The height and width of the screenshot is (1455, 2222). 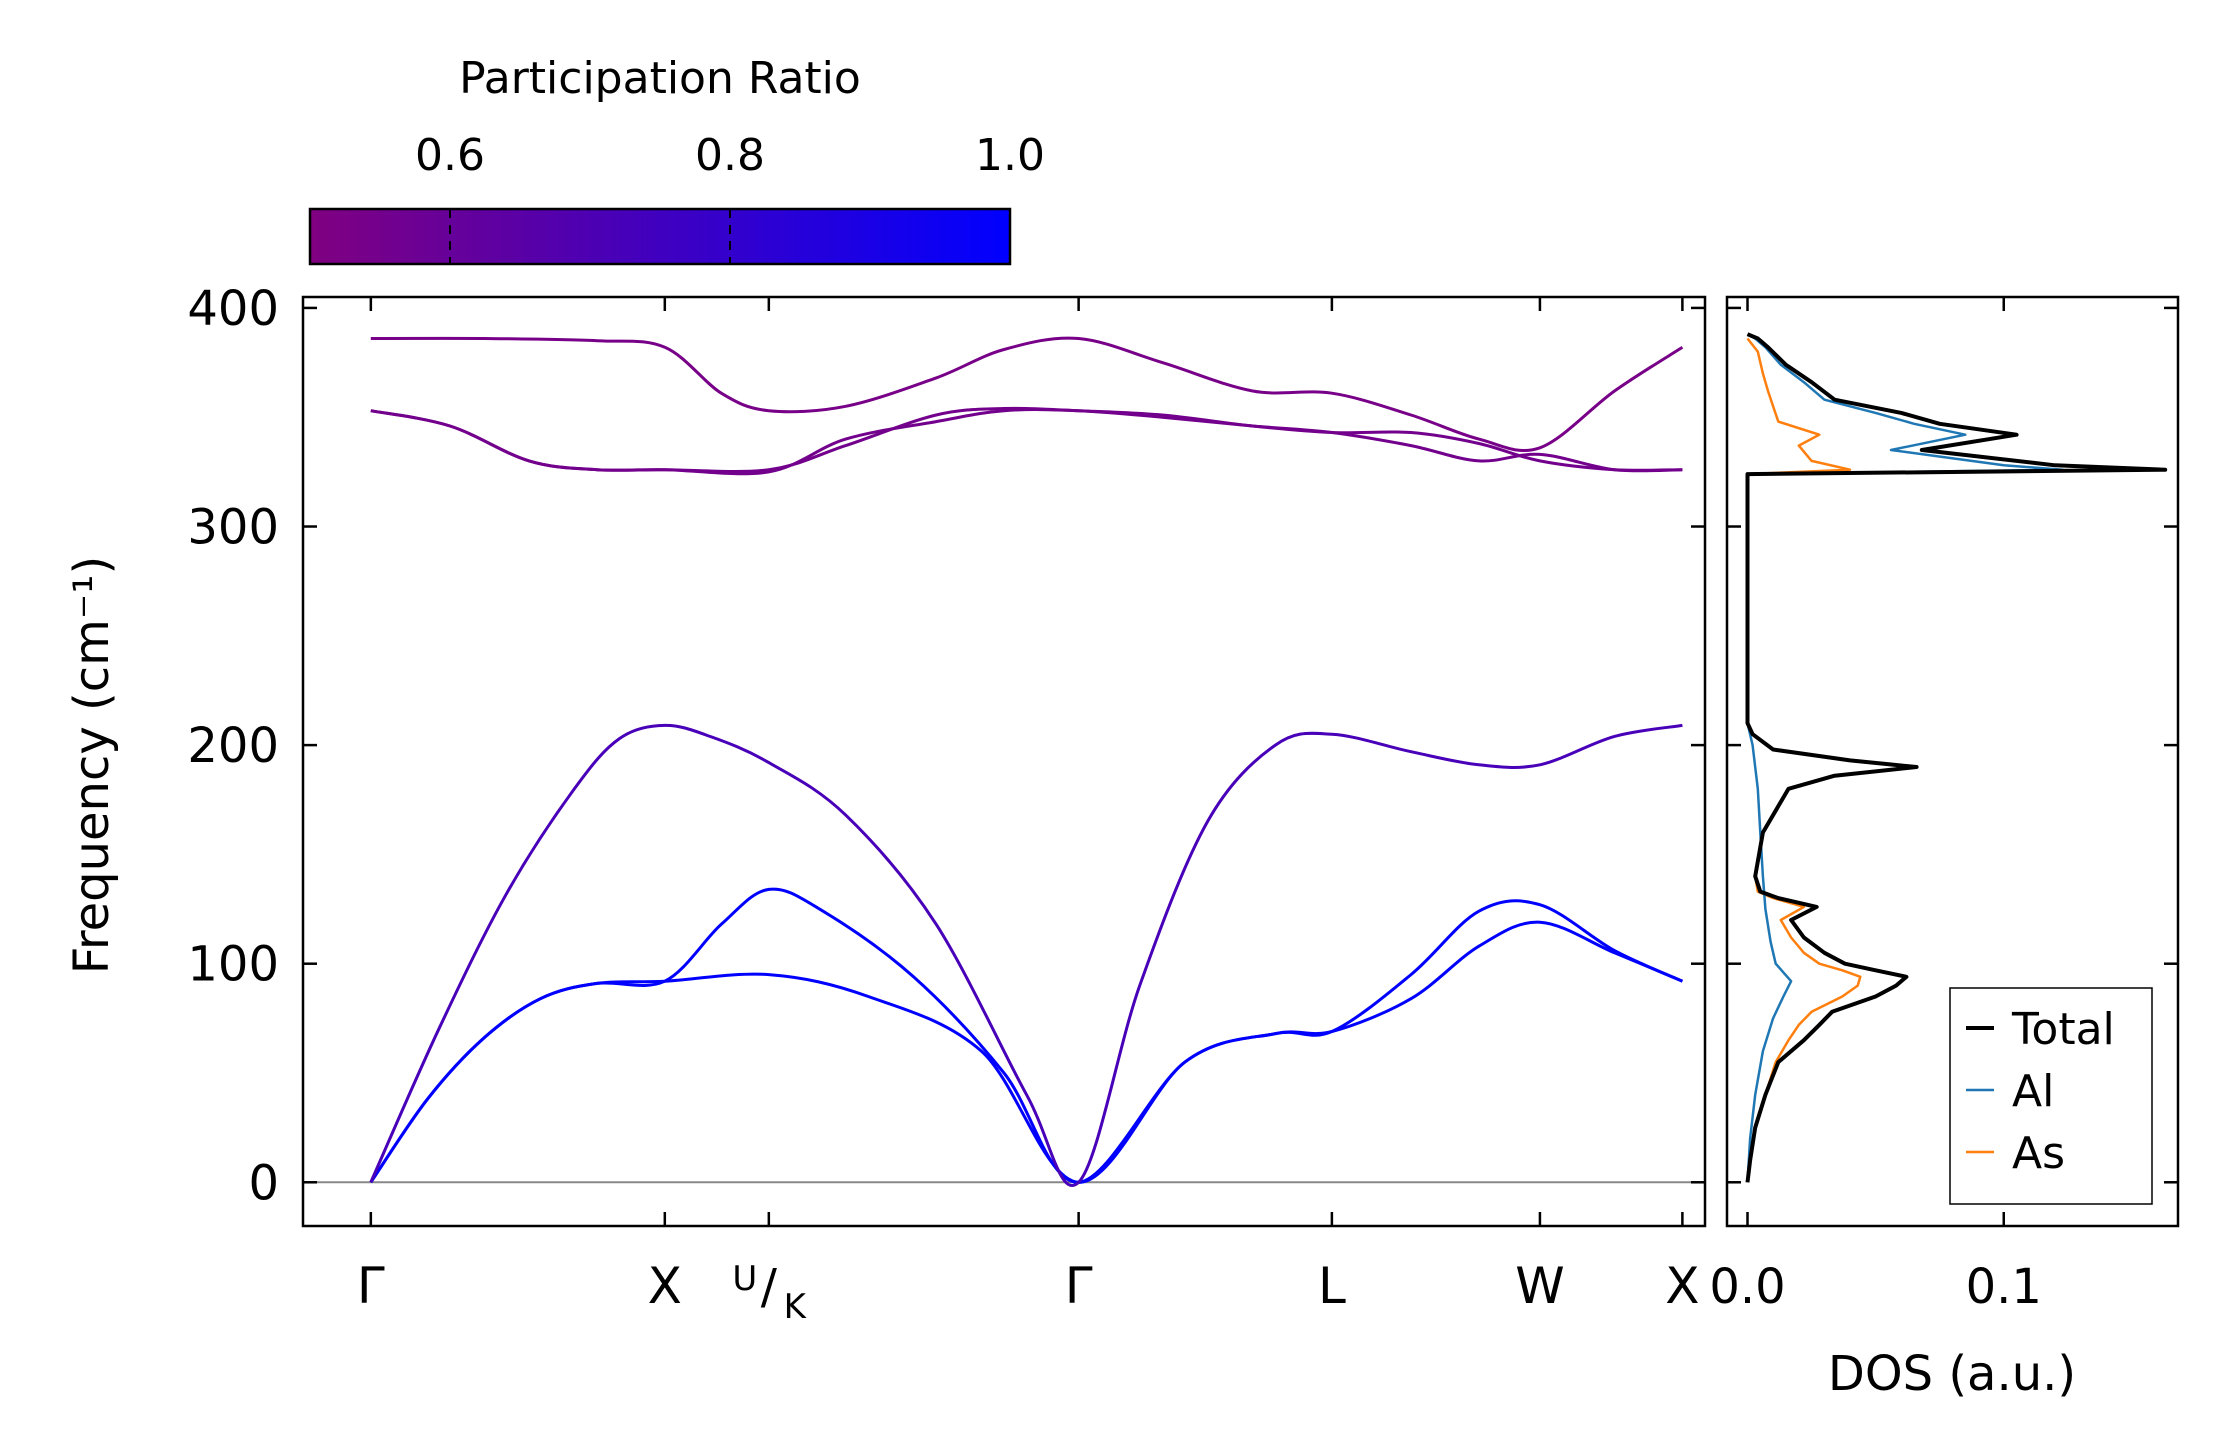 What do you see at coordinates (796, 1307) in the screenshot?
I see `x-tick-label-part: K` at bounding box center [796, 1307].